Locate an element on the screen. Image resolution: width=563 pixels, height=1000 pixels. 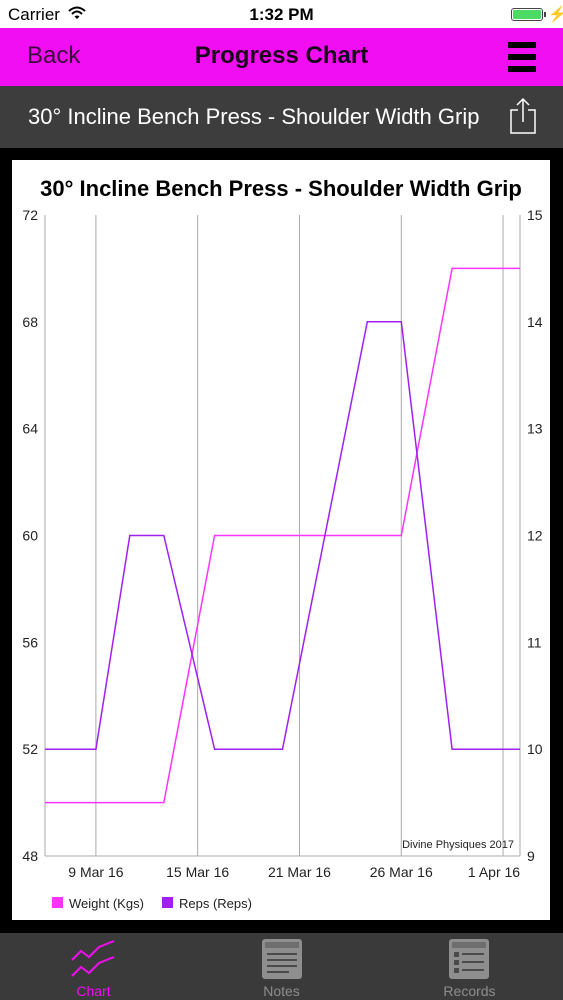
y-right-tick-label: 9 is located at coordinates (531, 856).